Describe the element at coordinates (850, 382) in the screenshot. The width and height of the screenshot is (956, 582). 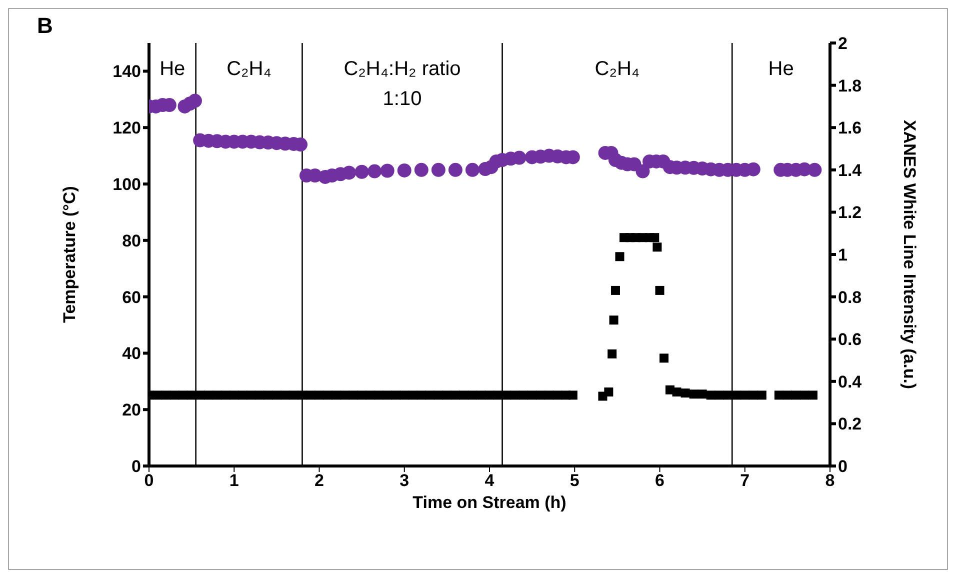
I see `y2-tick-label: 0.4` at that location.